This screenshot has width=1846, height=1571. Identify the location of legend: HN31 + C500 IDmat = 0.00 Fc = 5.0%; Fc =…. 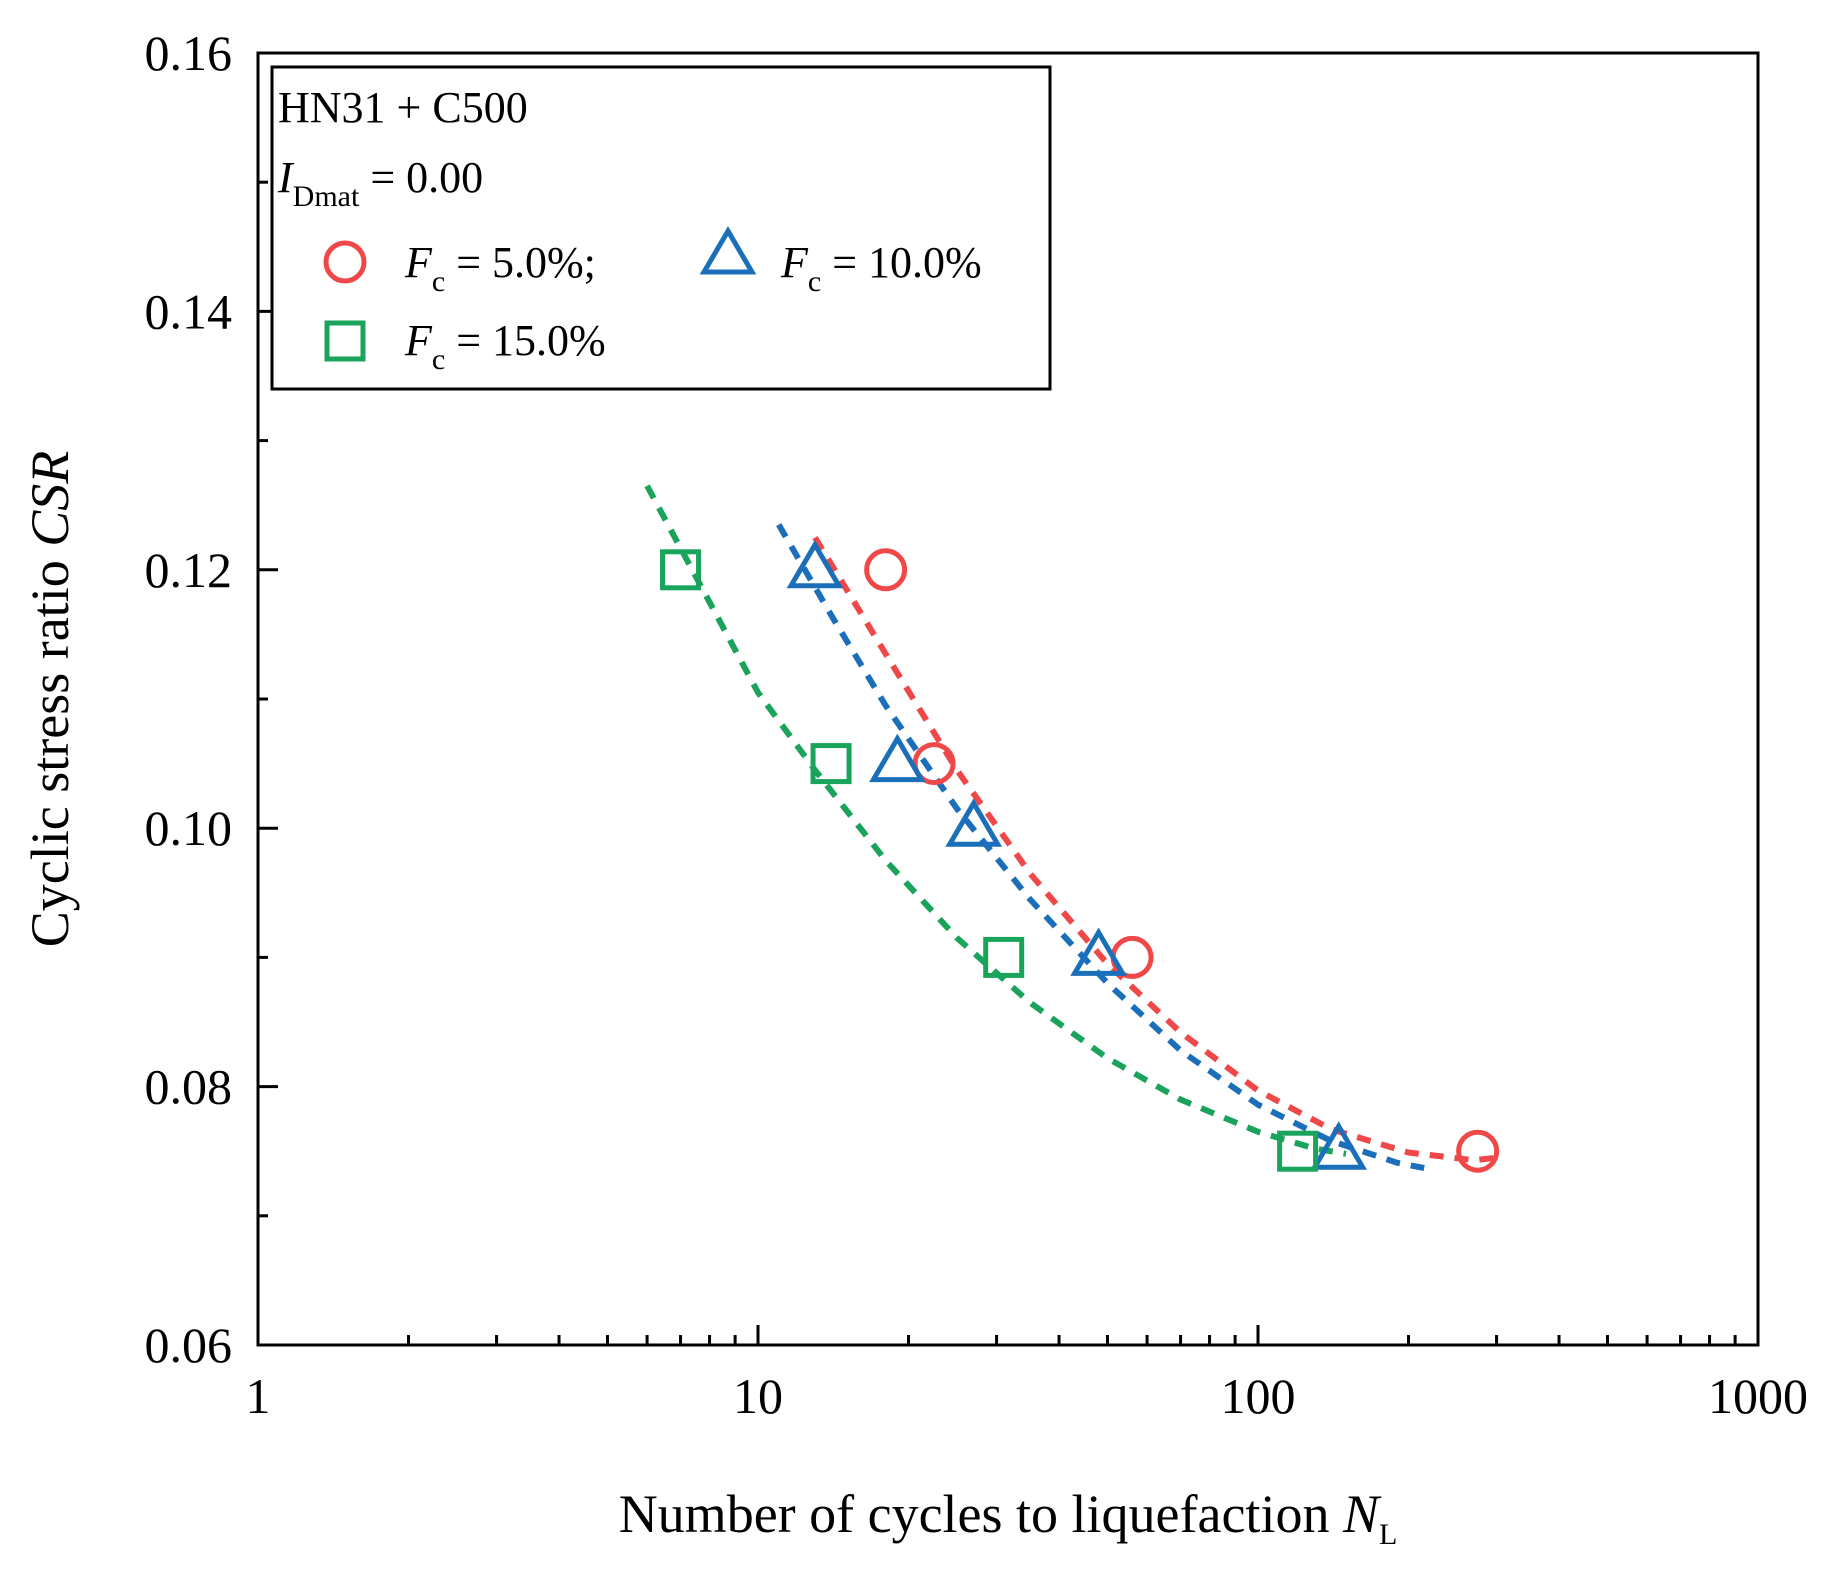
(661, 228).